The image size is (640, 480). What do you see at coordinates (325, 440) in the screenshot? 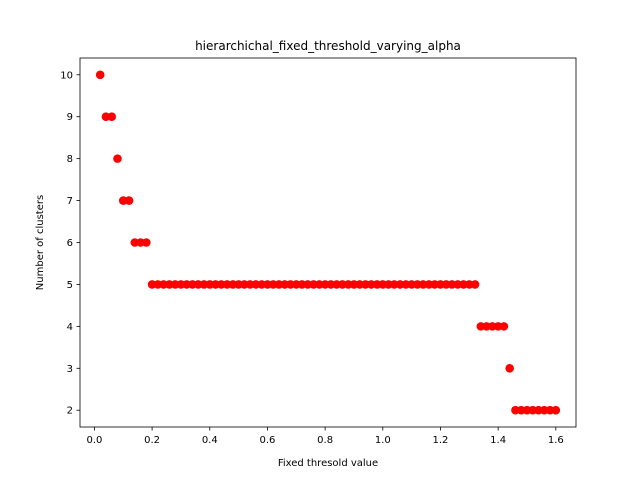
I see `x-tick-label: 0.8` at bounding box center [325, 440].